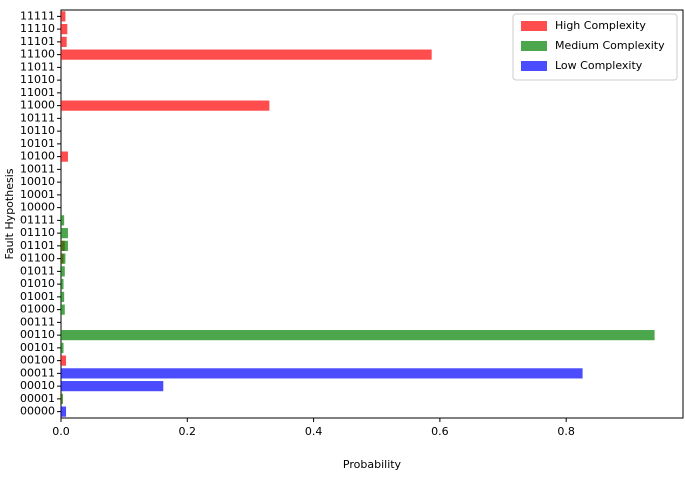  Describe the element at coordinates (37, 232) in the screenshot. I see `y-tick-label: 01110` at that location.